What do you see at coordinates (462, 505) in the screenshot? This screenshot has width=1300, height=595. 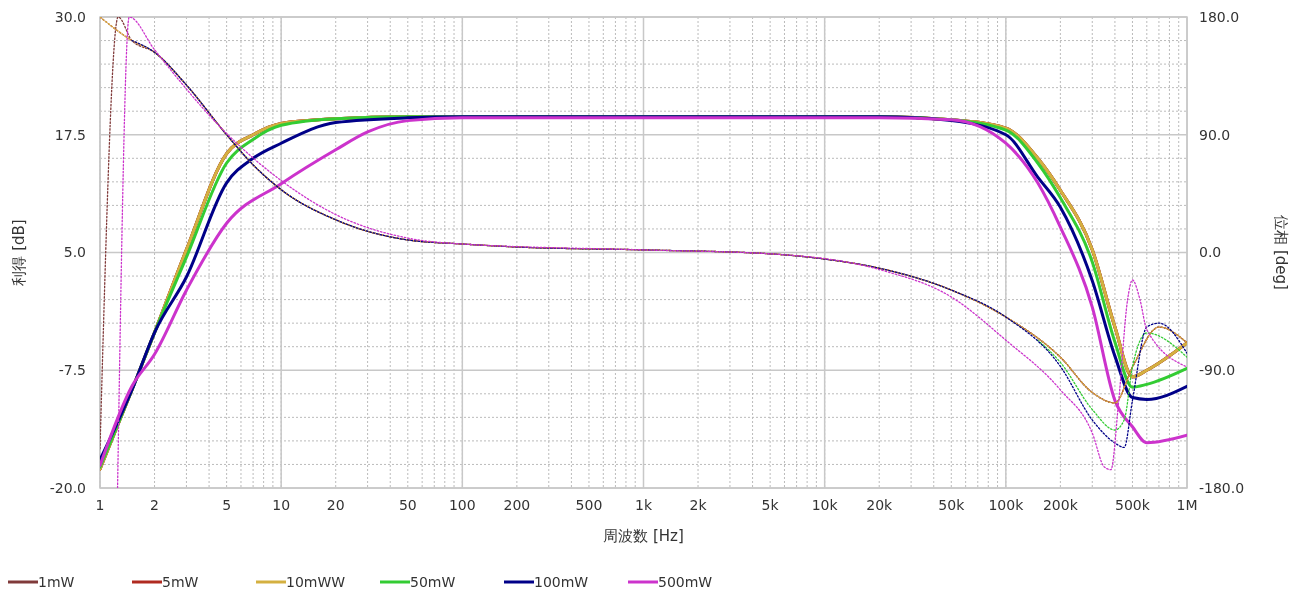 I see `x-tick-label: 100` at bounding box center [462, 505].